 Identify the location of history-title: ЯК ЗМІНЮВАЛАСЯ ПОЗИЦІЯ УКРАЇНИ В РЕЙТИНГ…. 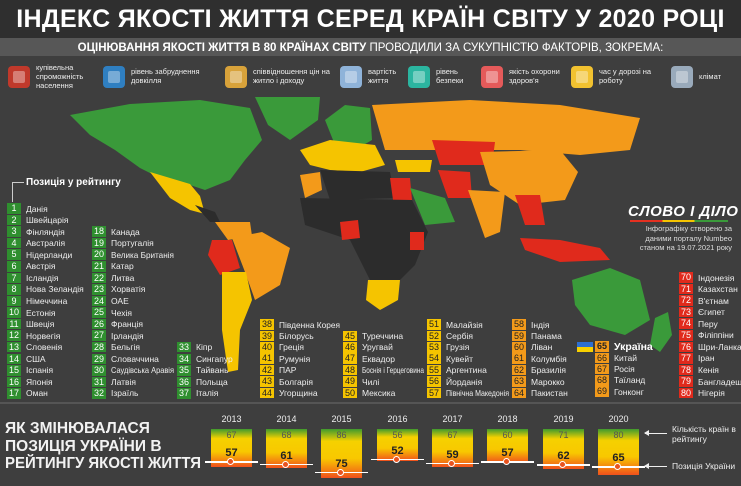
(103, 446).